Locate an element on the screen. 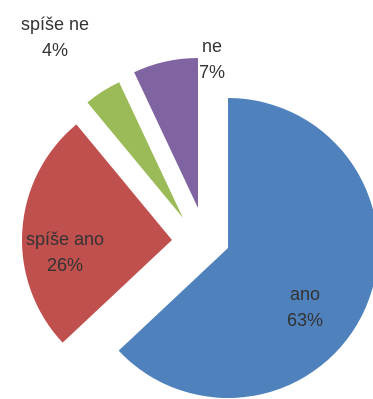 The height and width of the screenshot is (399, 373). slice-label-value: 26% is located at coordinates (65, 265).